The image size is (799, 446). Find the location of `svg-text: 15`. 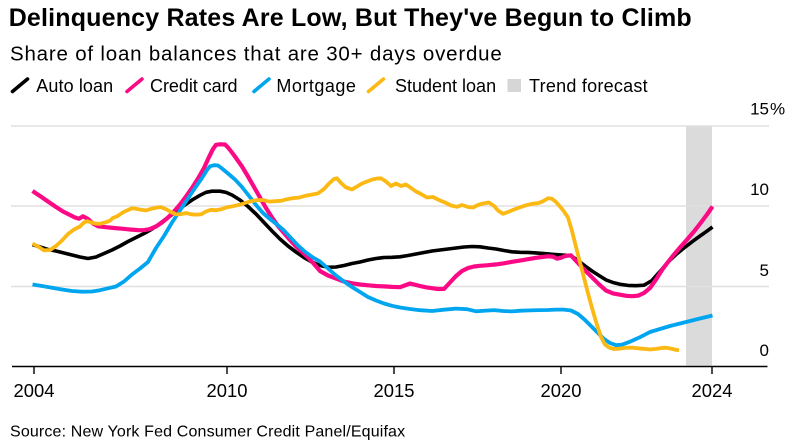

svg-text: 15 is located at coordinates (759, 109).